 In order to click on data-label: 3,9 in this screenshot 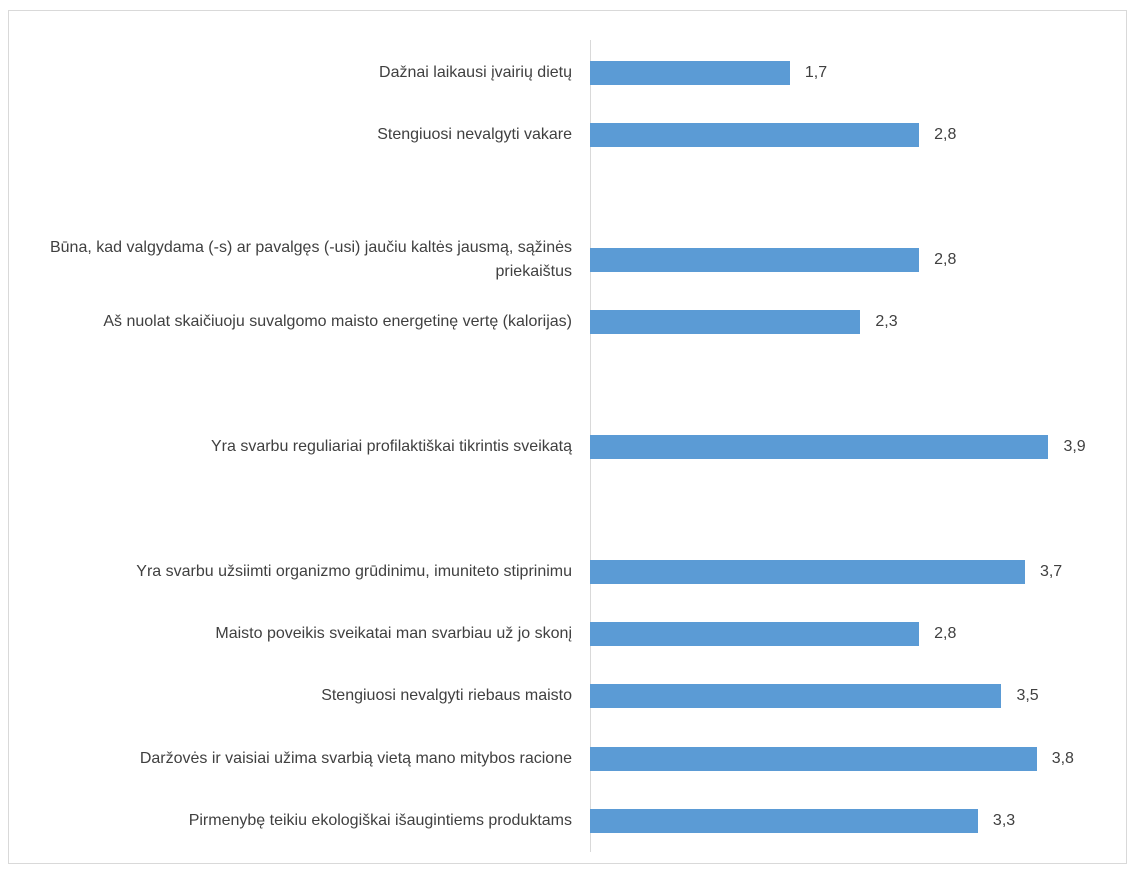, I will do `click(1074, 446)`.